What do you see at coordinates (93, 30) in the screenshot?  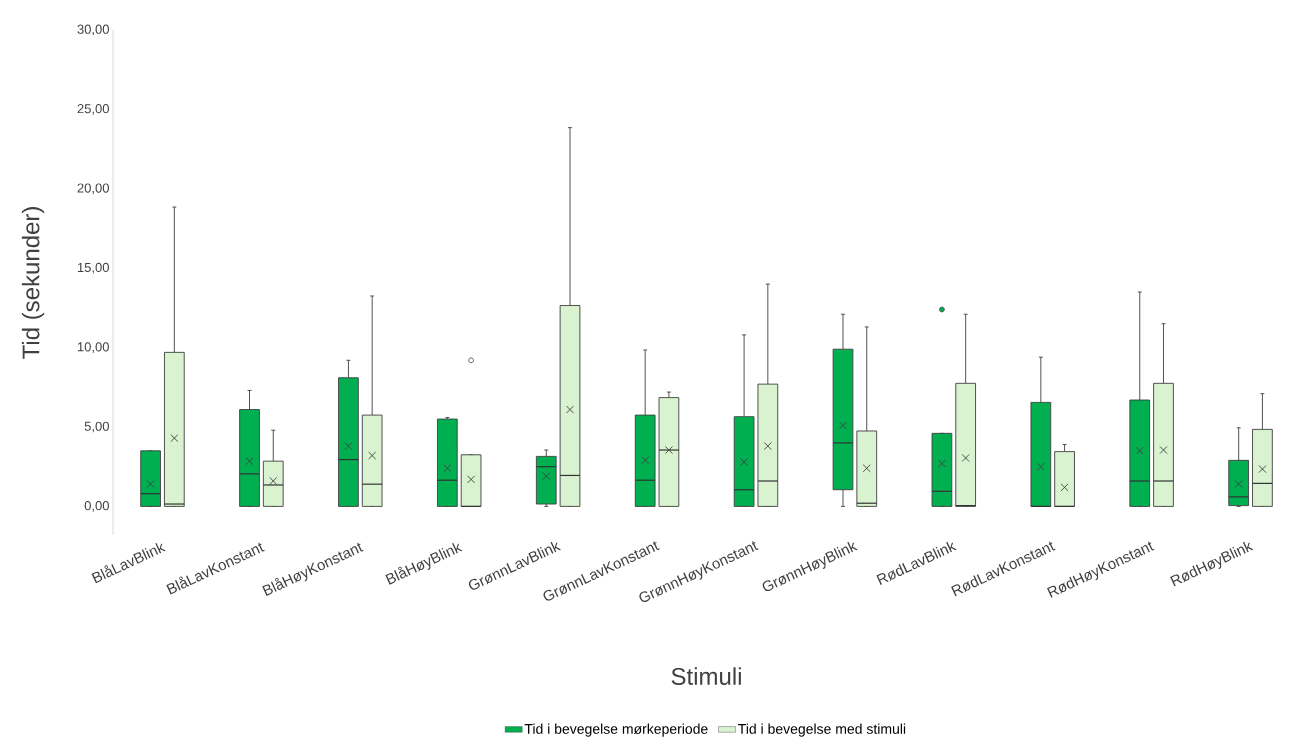 I see `y-tick-label: 30,00` at bounding box center [93, 30].